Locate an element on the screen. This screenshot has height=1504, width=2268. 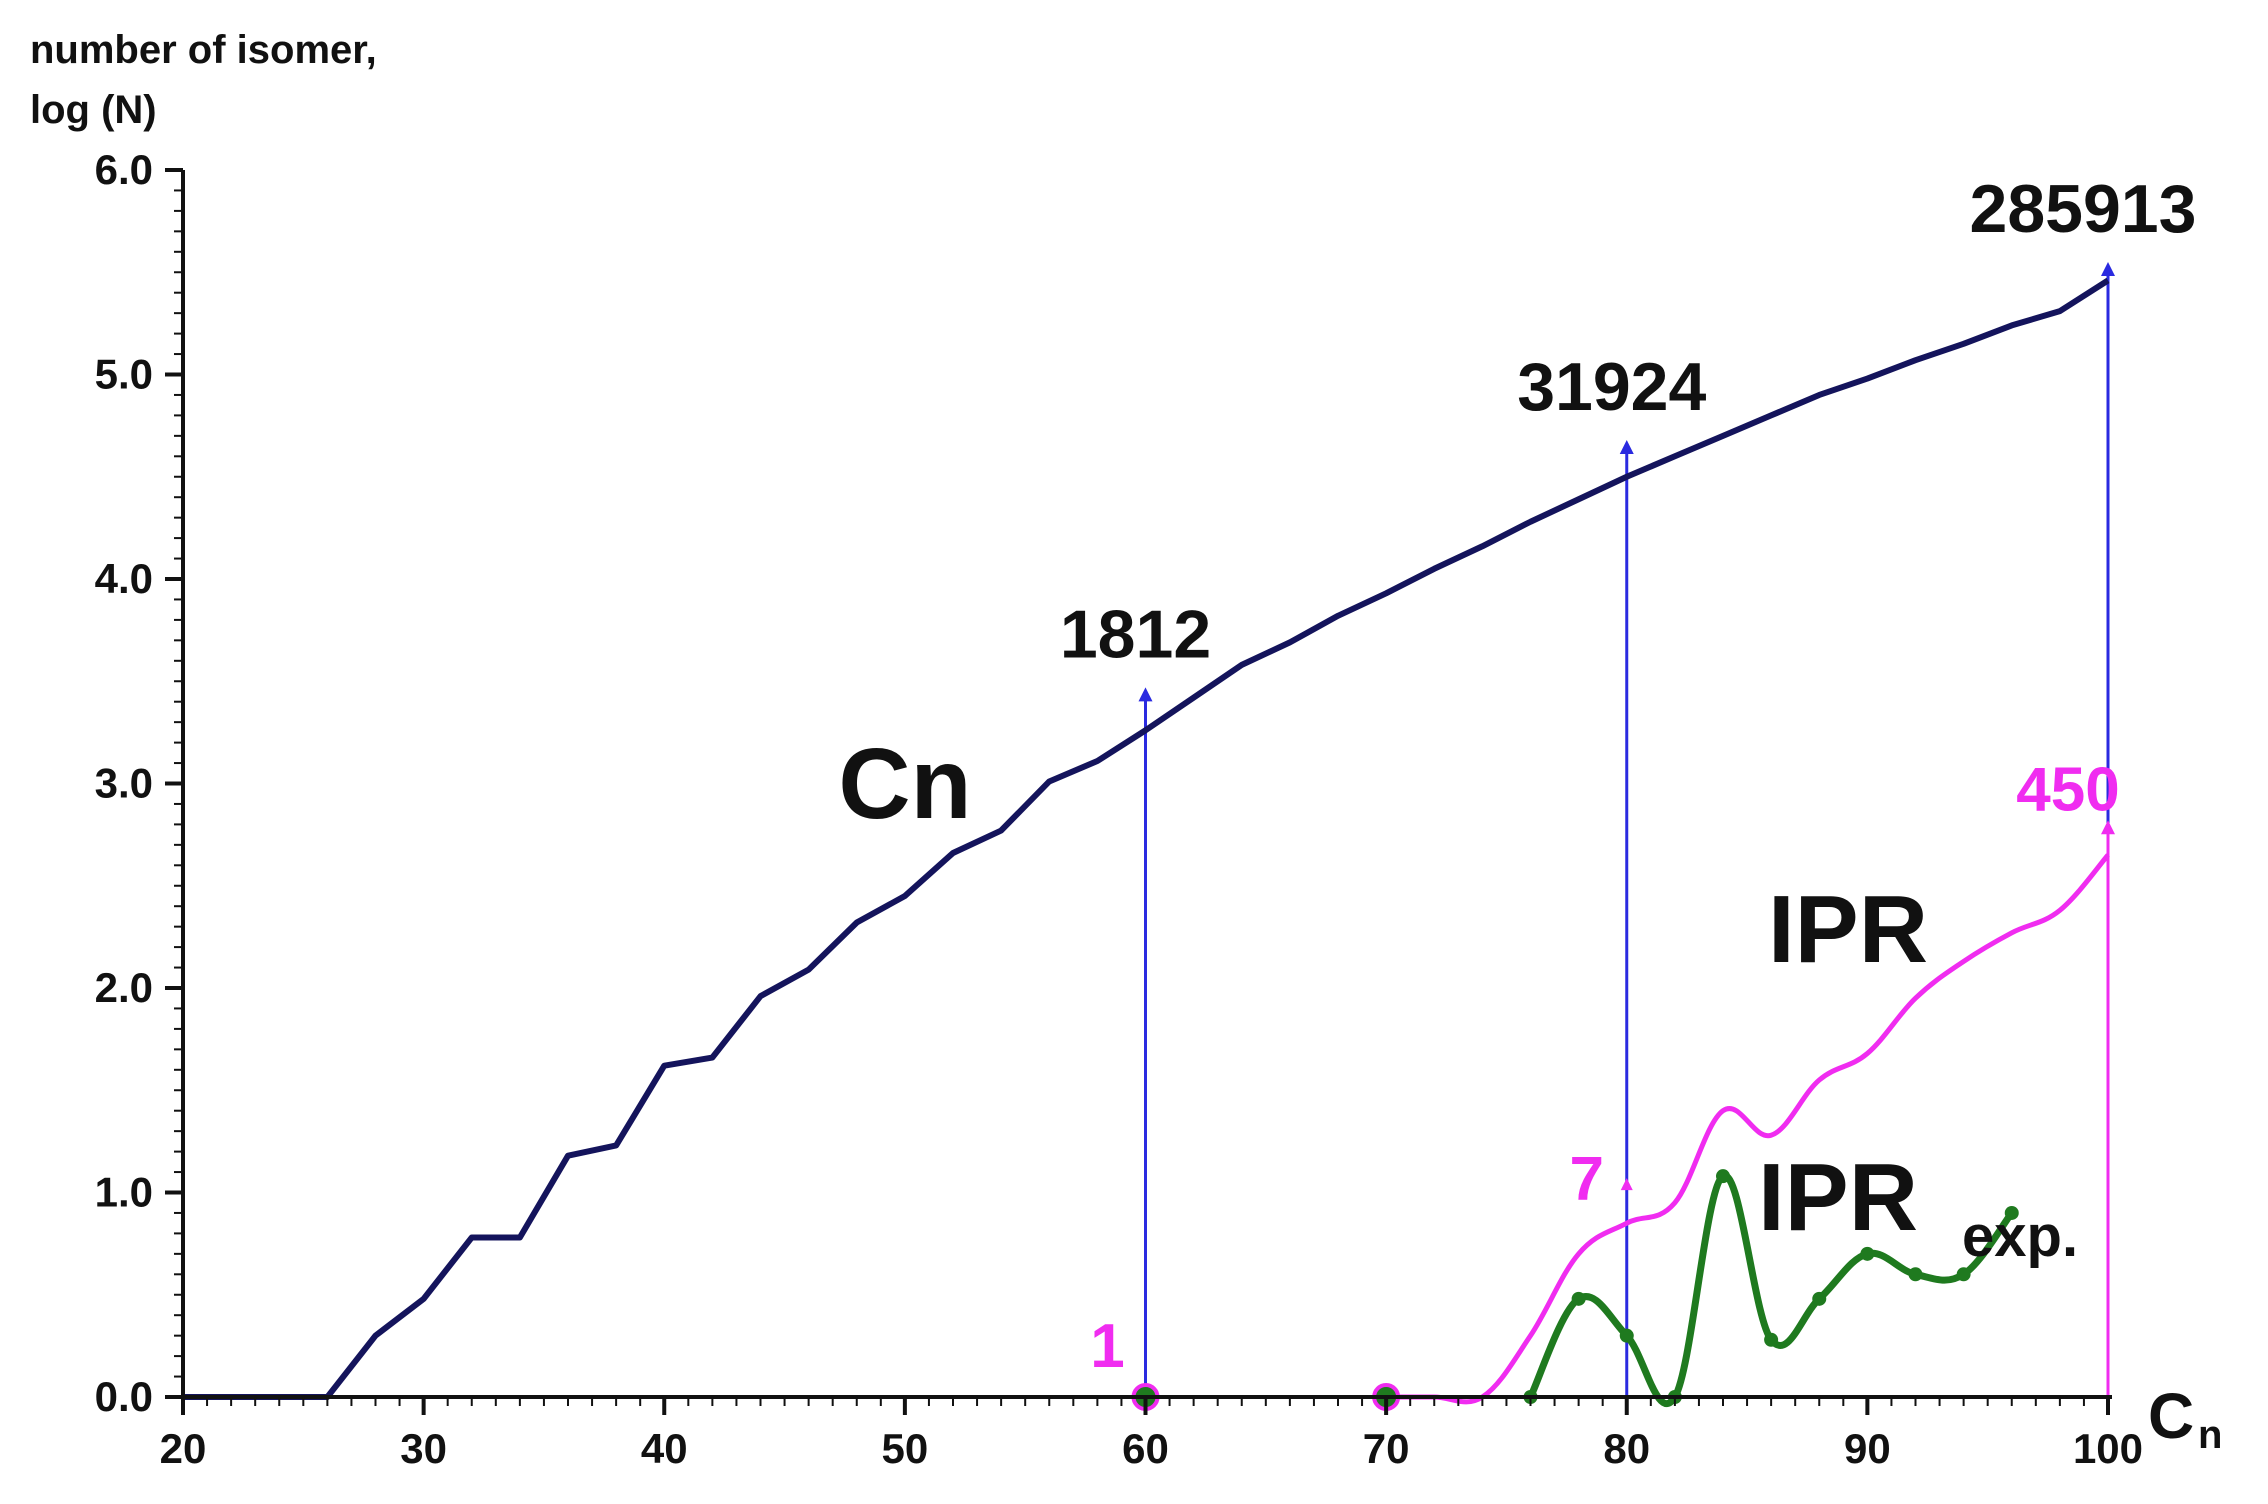
y-tick-label: 1.0 is located at coordinates (124, 1192).